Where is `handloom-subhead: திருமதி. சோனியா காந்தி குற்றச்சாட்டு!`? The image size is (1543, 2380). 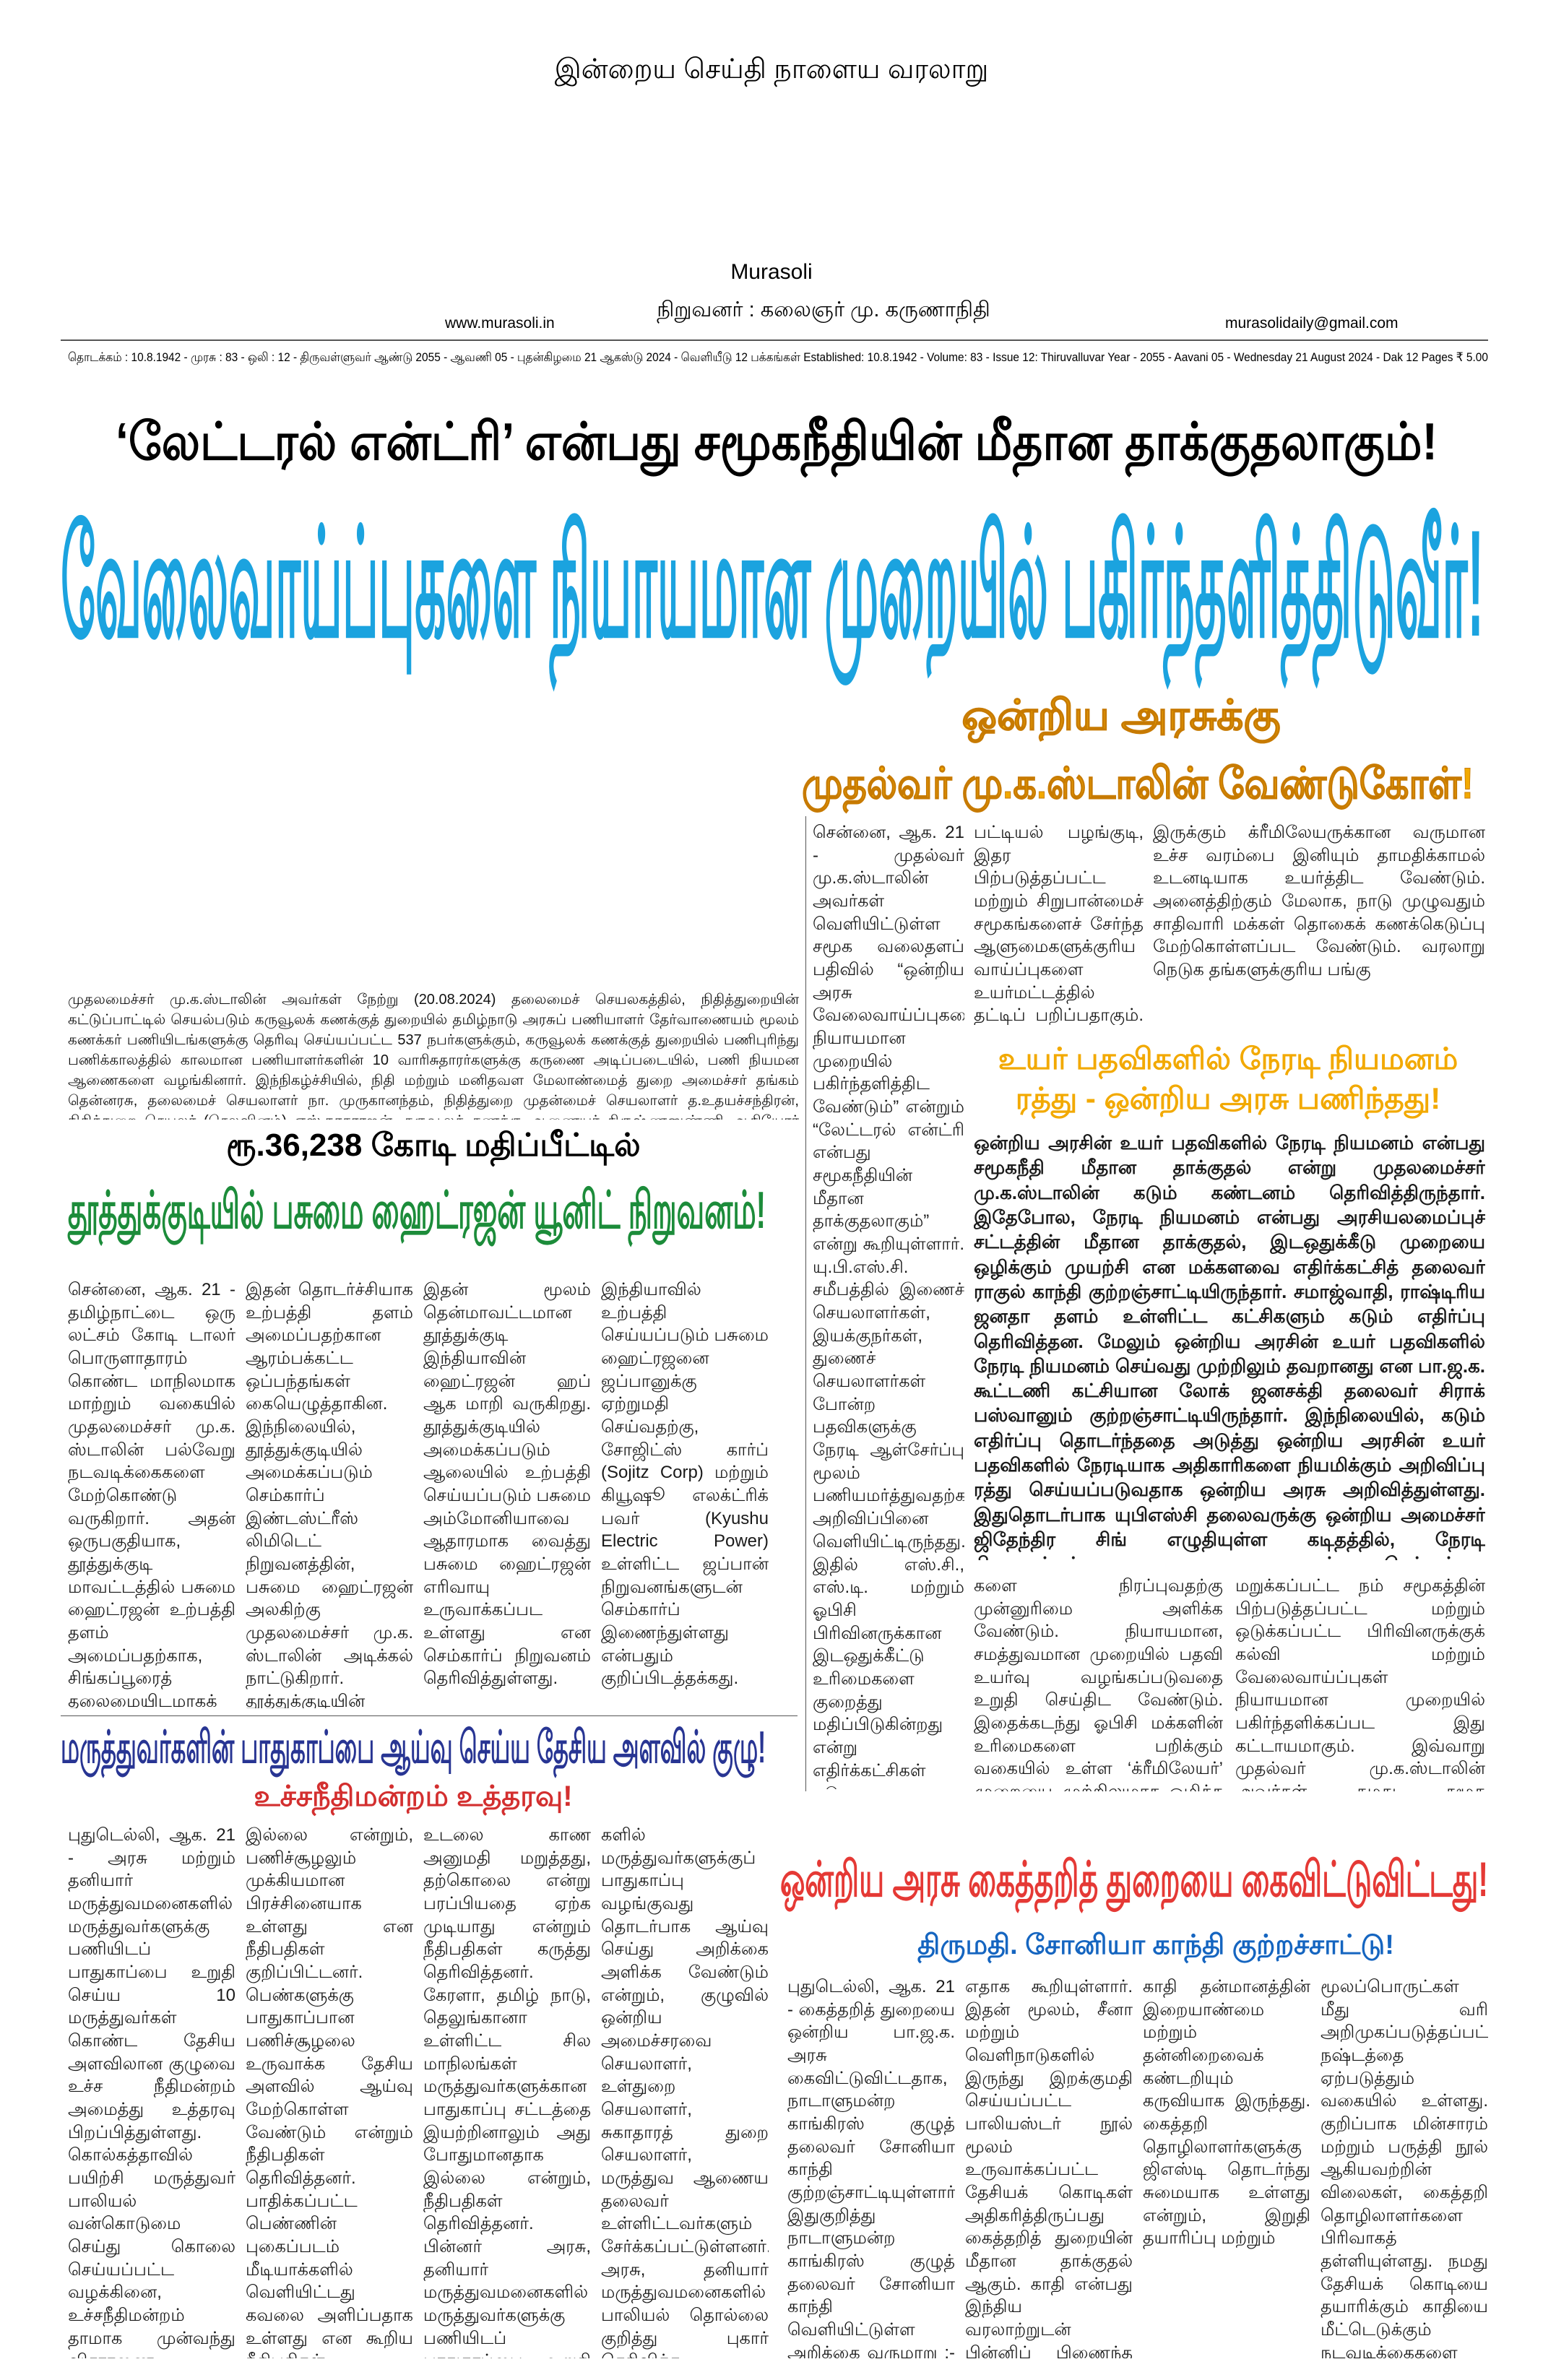 handloom-subhead: திருமதி. சோனியா காந்தி குற்றச்சாட்டு! is located at coordinates (1155, 1947).